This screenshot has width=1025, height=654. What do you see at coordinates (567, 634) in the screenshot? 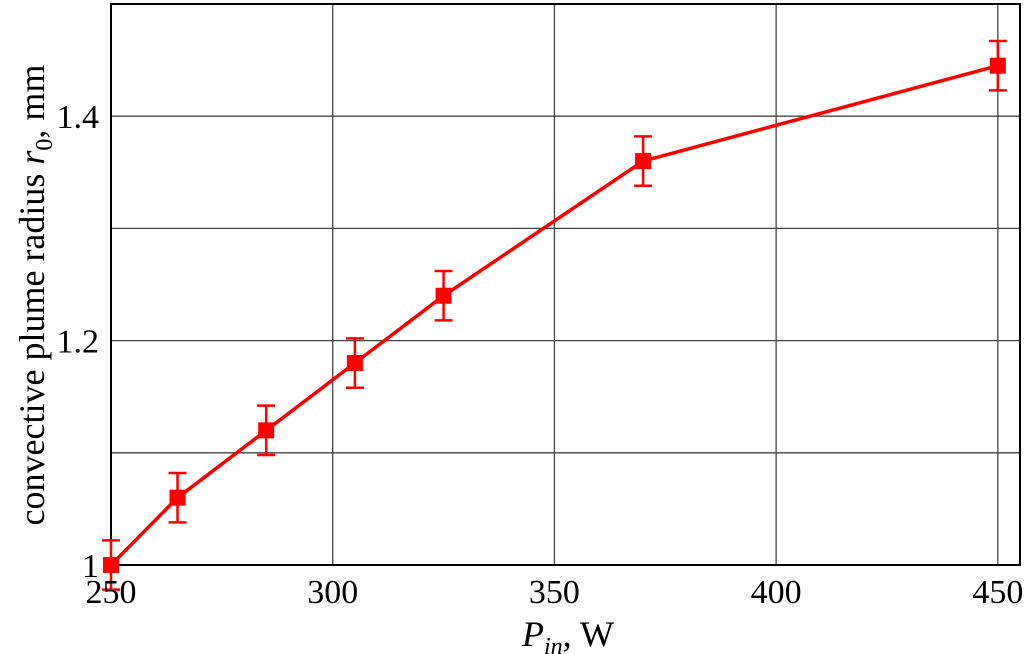
I see `x-axis-label: Pin, W` at bounding box center [567, 634].